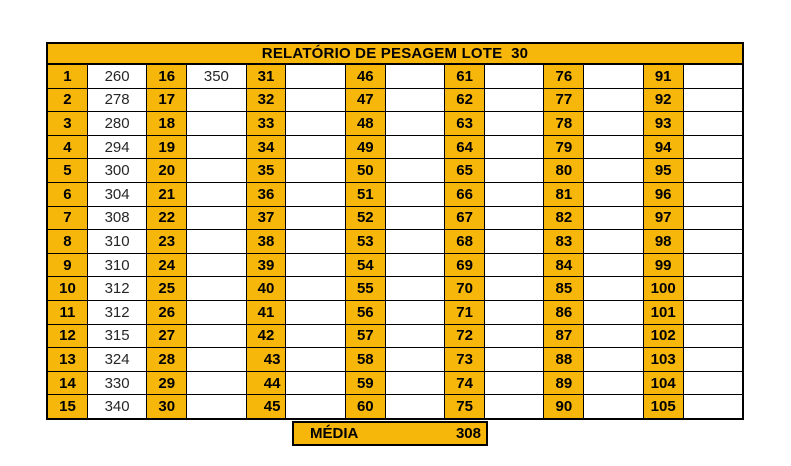  I want to click on entry-value-cell: 315, so click(117, 336).